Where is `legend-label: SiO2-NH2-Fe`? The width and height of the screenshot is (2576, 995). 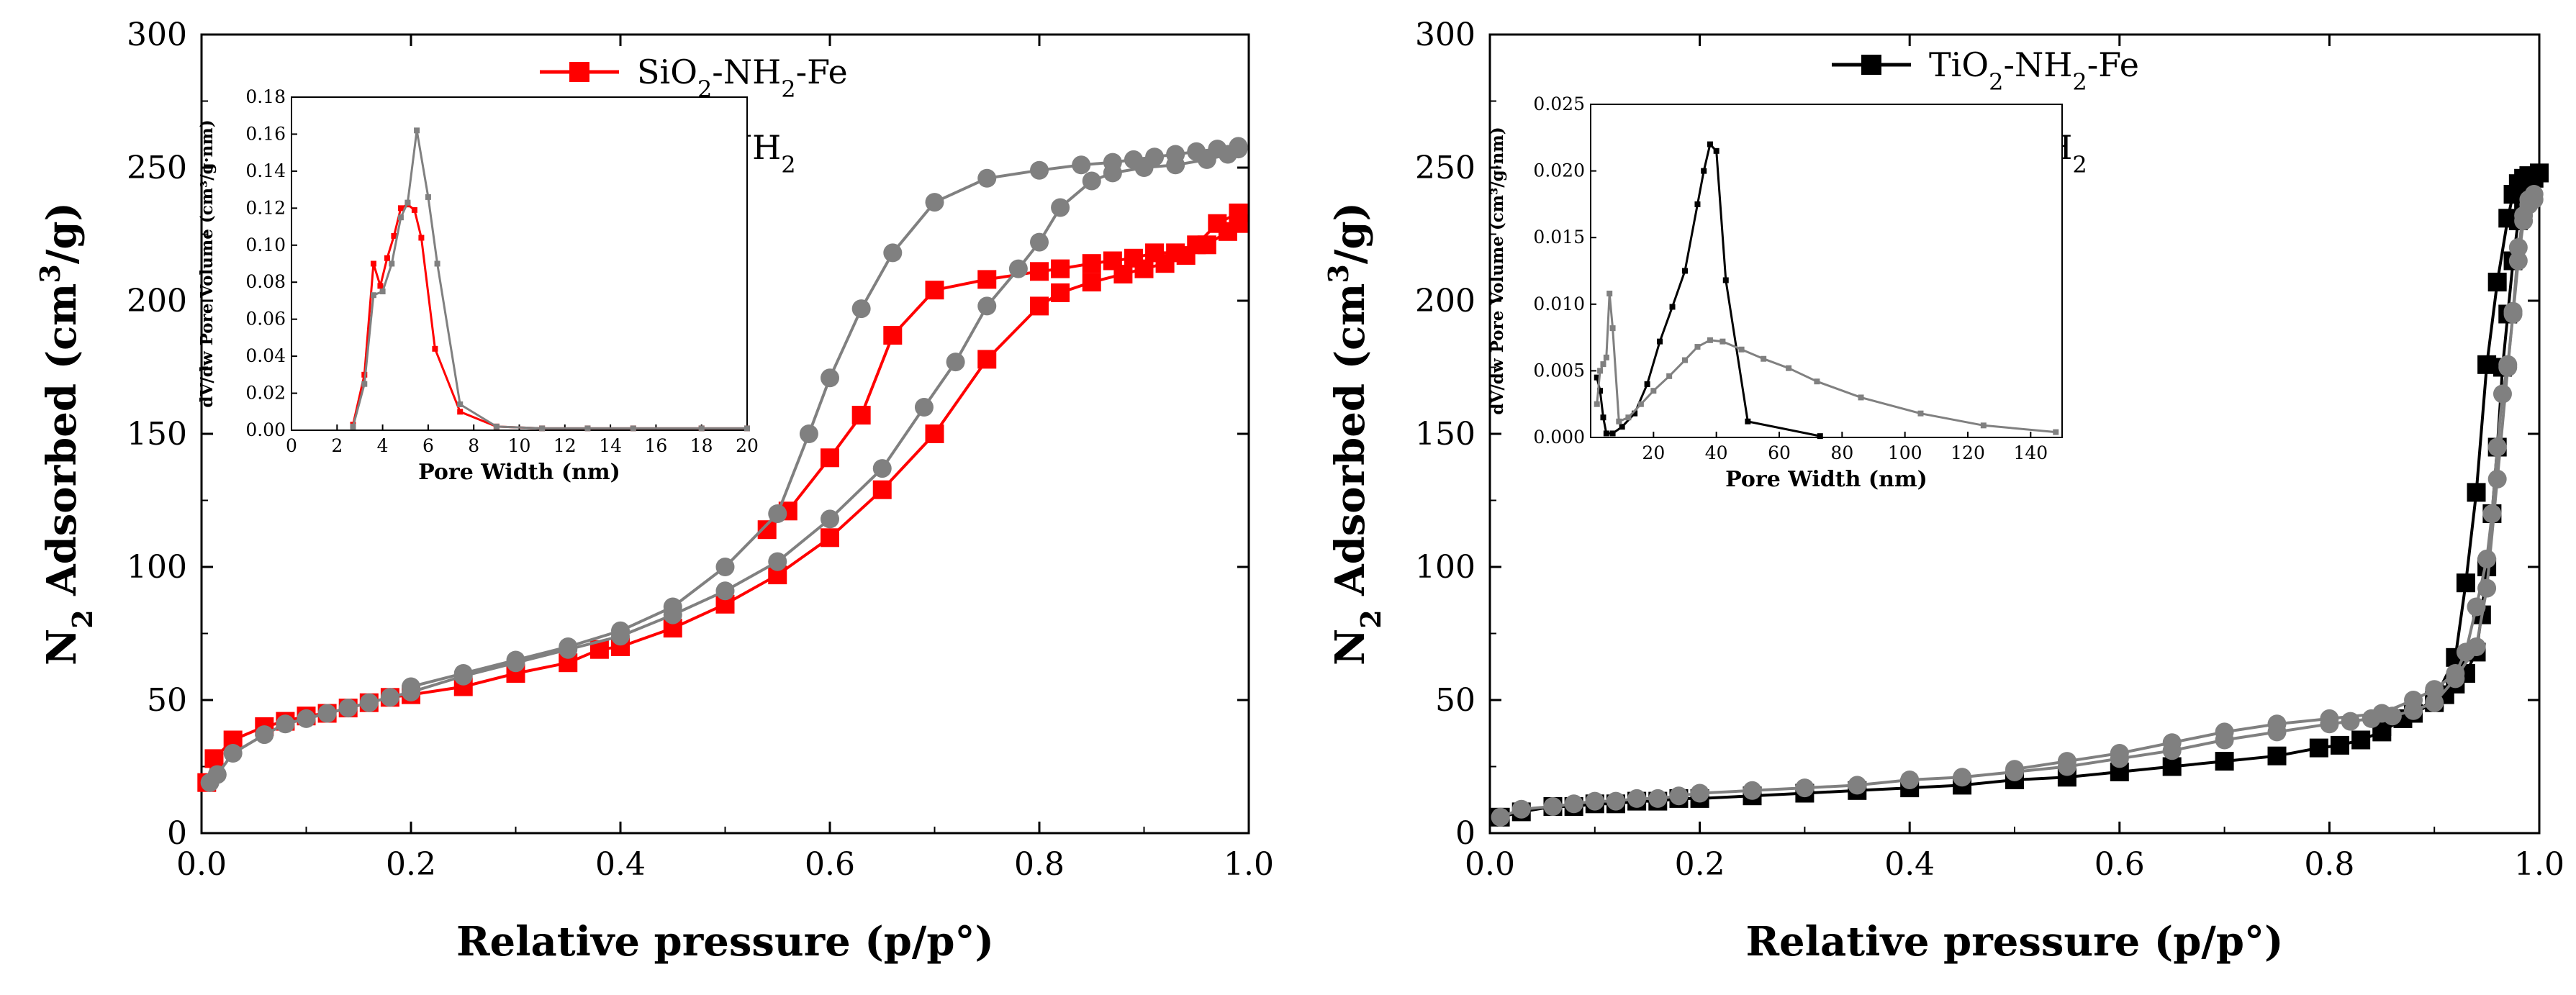 legend-label: SiO2-NH2-Fe is located at coordinates (743, 78).